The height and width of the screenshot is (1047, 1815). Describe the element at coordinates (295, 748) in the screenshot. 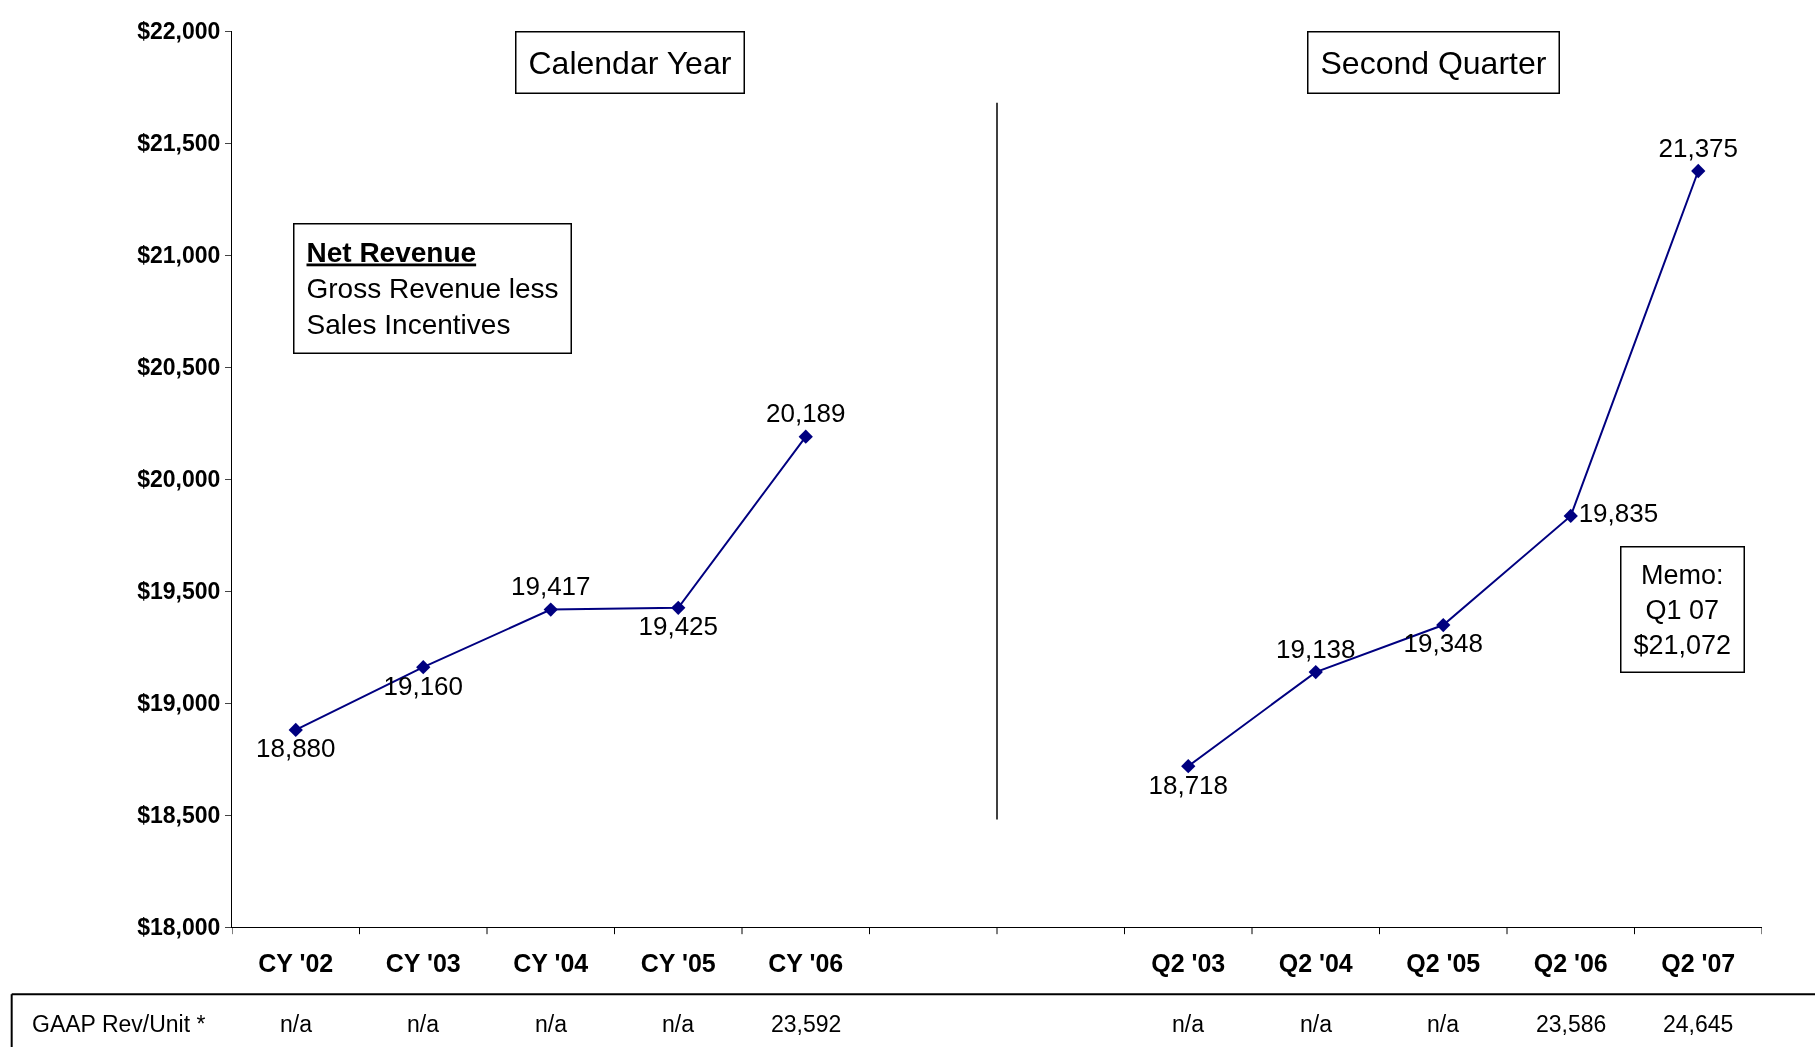

I see `text: 18,880` at that location.